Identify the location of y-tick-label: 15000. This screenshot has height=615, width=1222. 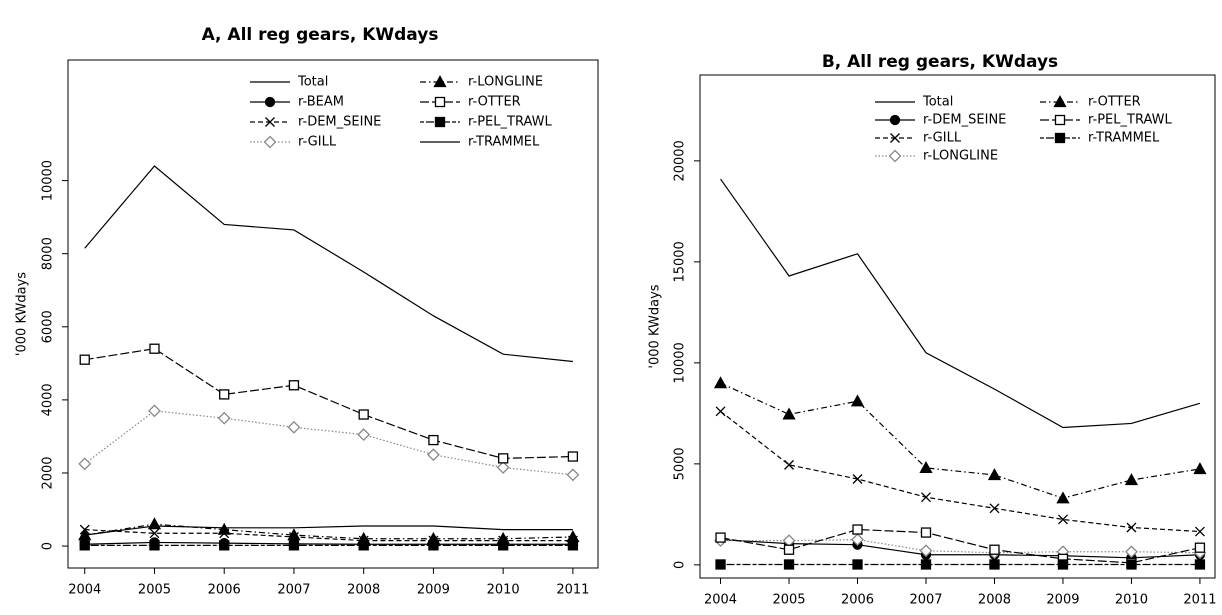
(680, 261).